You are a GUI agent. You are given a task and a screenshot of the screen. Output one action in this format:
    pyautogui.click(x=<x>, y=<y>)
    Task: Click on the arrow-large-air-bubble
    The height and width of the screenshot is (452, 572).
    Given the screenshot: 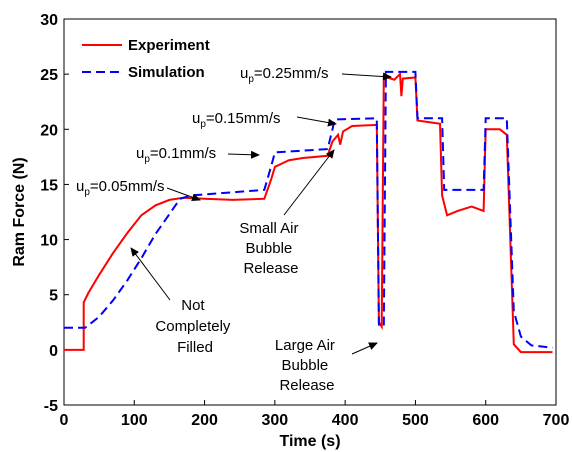 What is the action you would take?
    pyautogui.click(x=364, y=348)
    